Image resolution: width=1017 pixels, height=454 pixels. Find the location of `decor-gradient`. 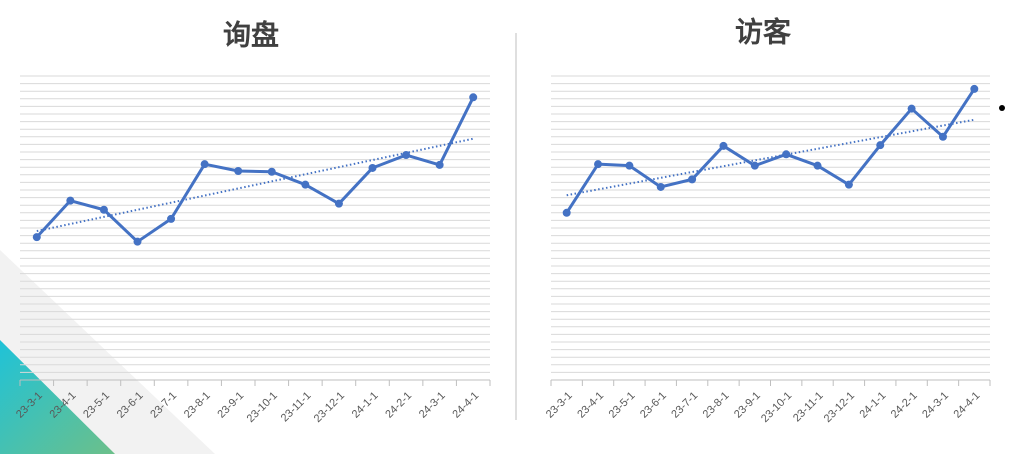

decor-gradient is located at coordinates (57, 397).